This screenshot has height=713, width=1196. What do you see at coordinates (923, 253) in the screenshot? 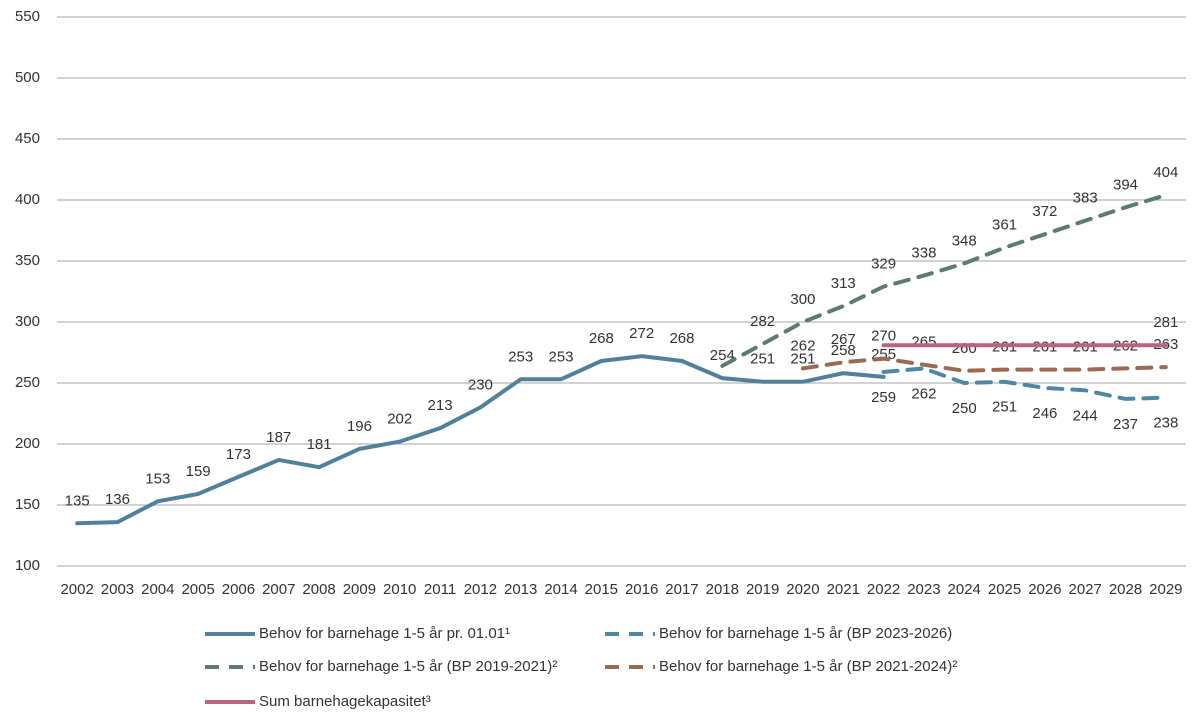
I see `data-label: 338` at bounding box center [923, 253].